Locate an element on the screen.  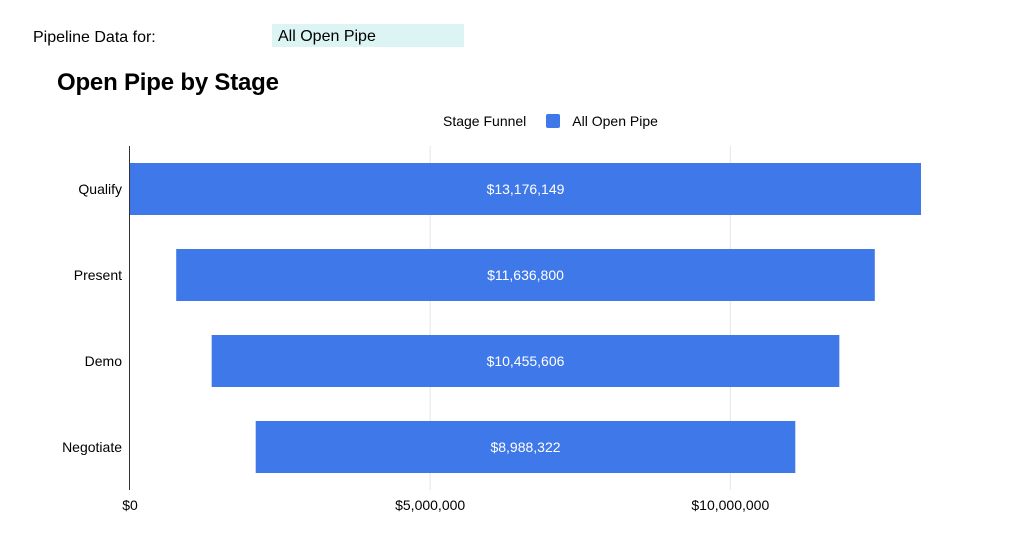
bar-present is located at coordinates (525, 275).